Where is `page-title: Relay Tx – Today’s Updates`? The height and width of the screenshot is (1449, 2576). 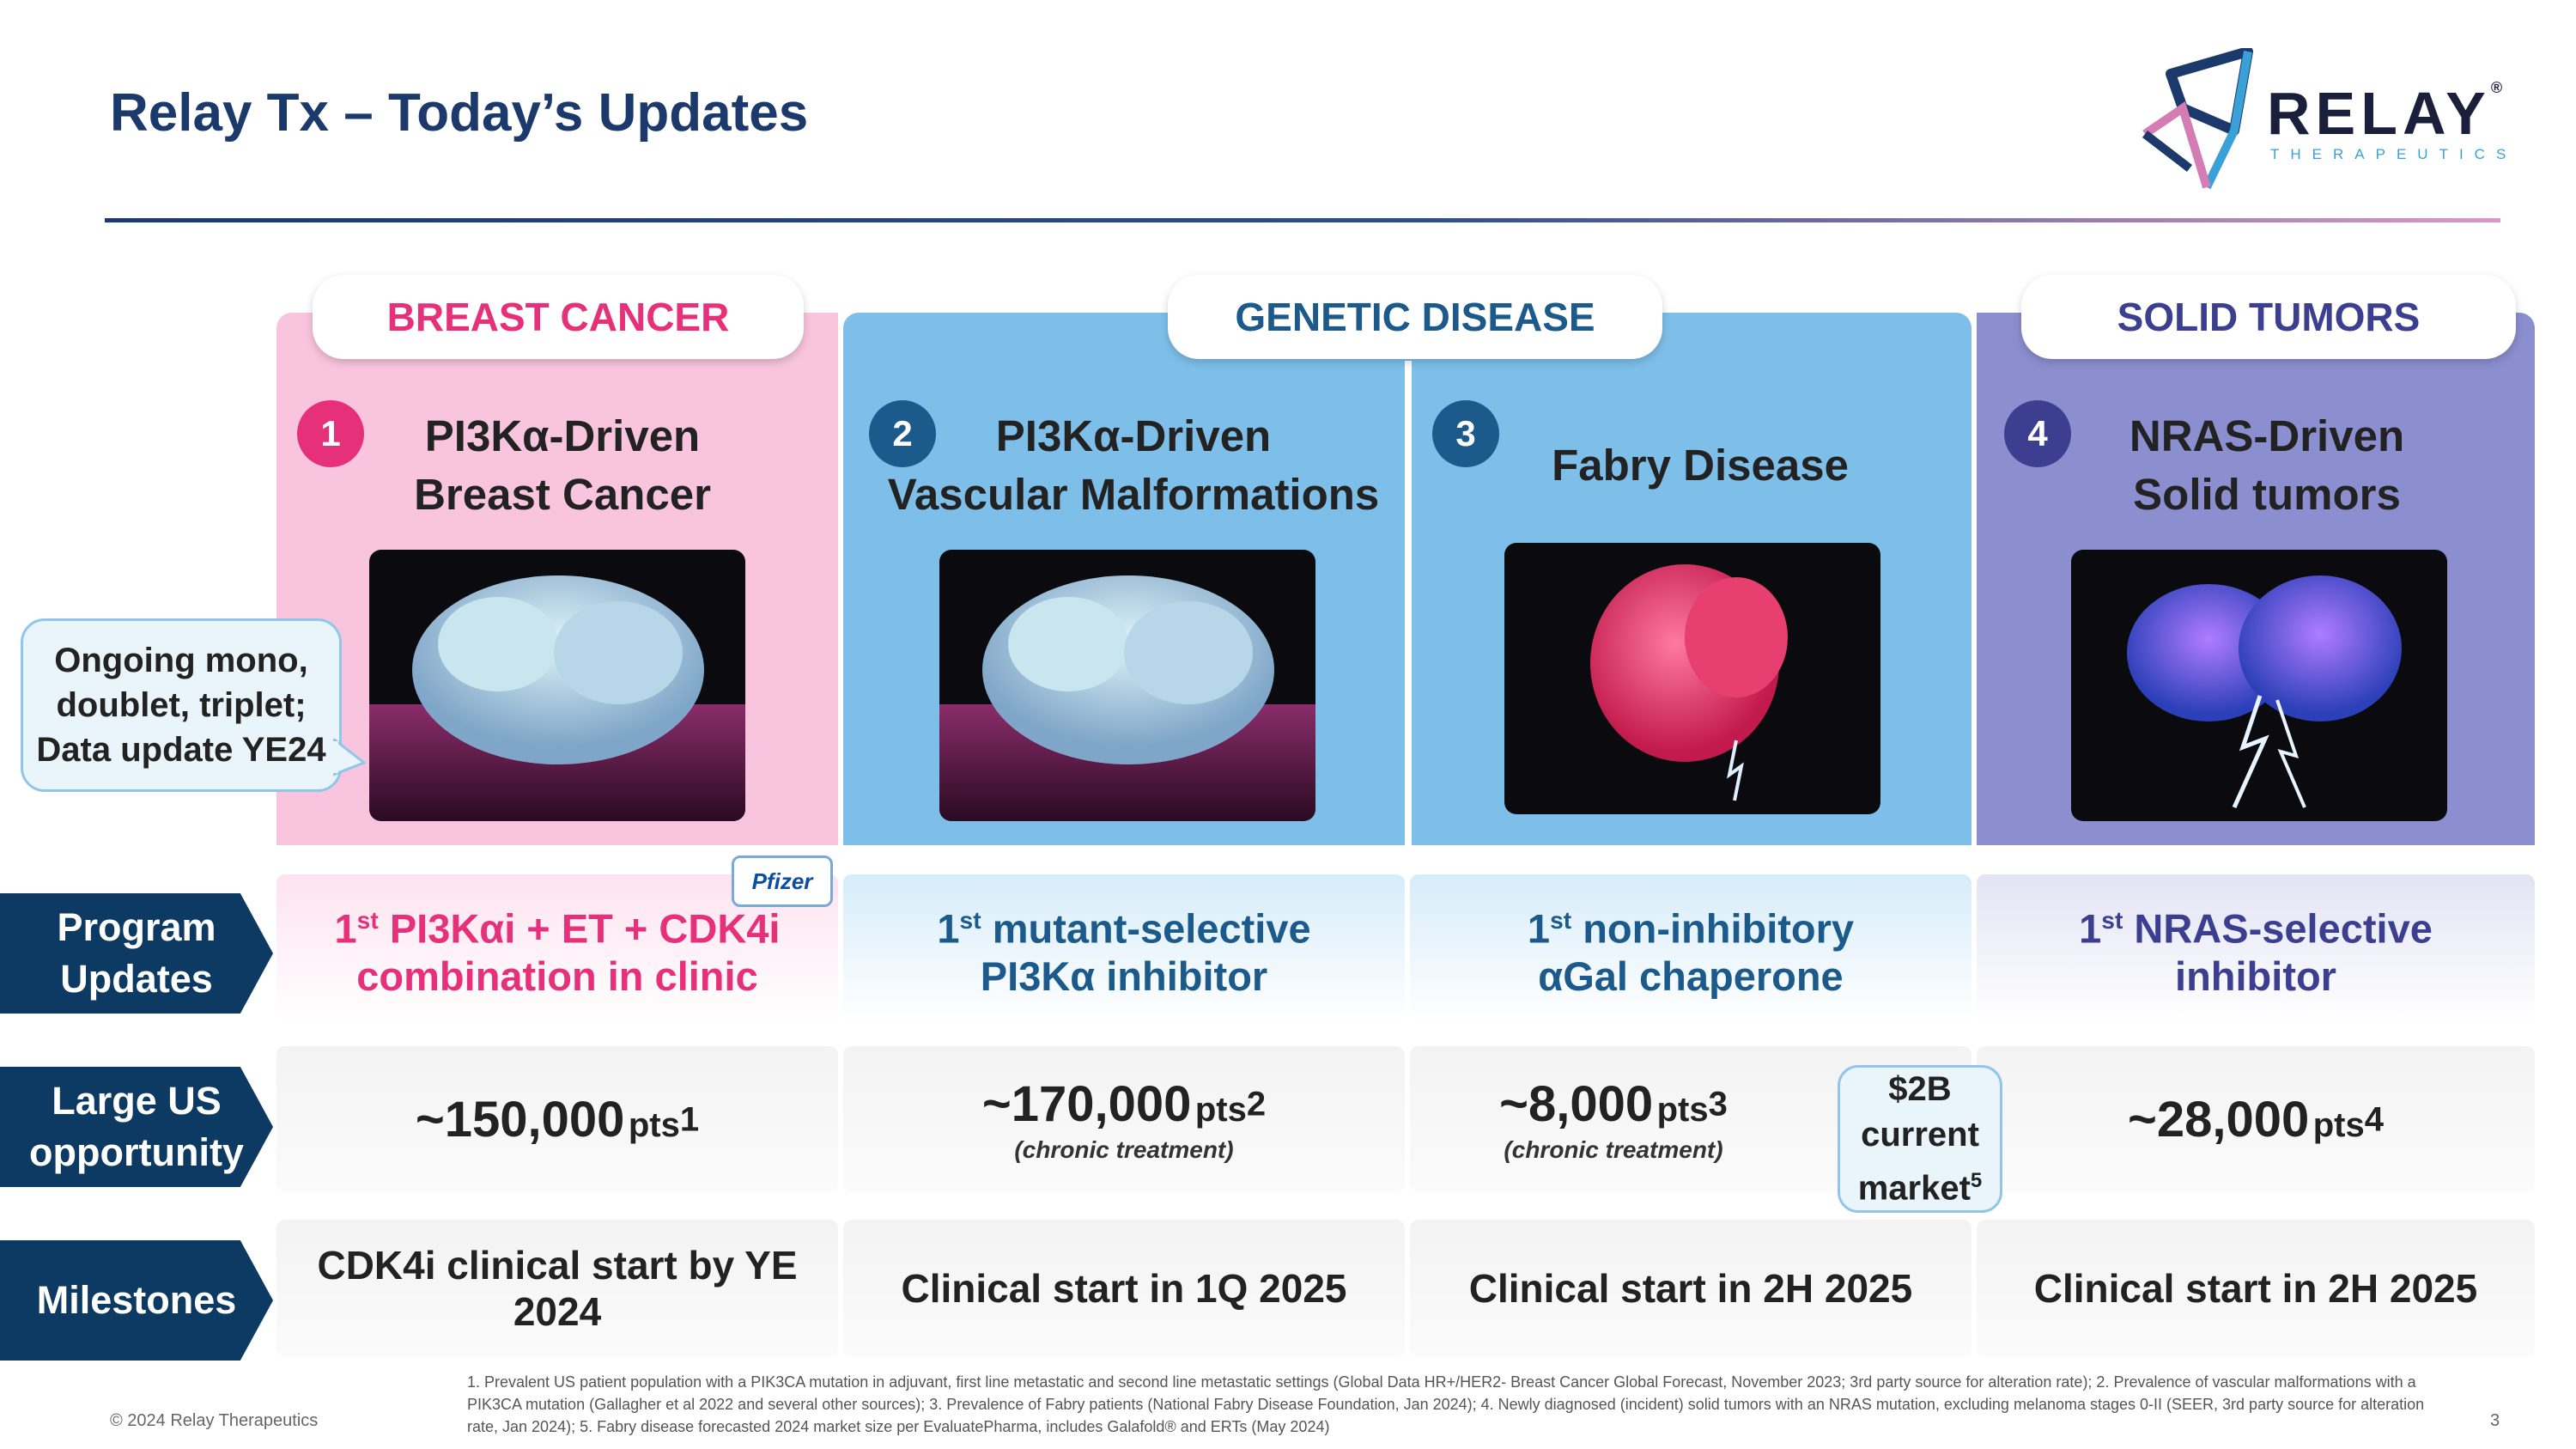
page-title: Relay Tx – Today’s Updates is located at coordinates (459, 113).